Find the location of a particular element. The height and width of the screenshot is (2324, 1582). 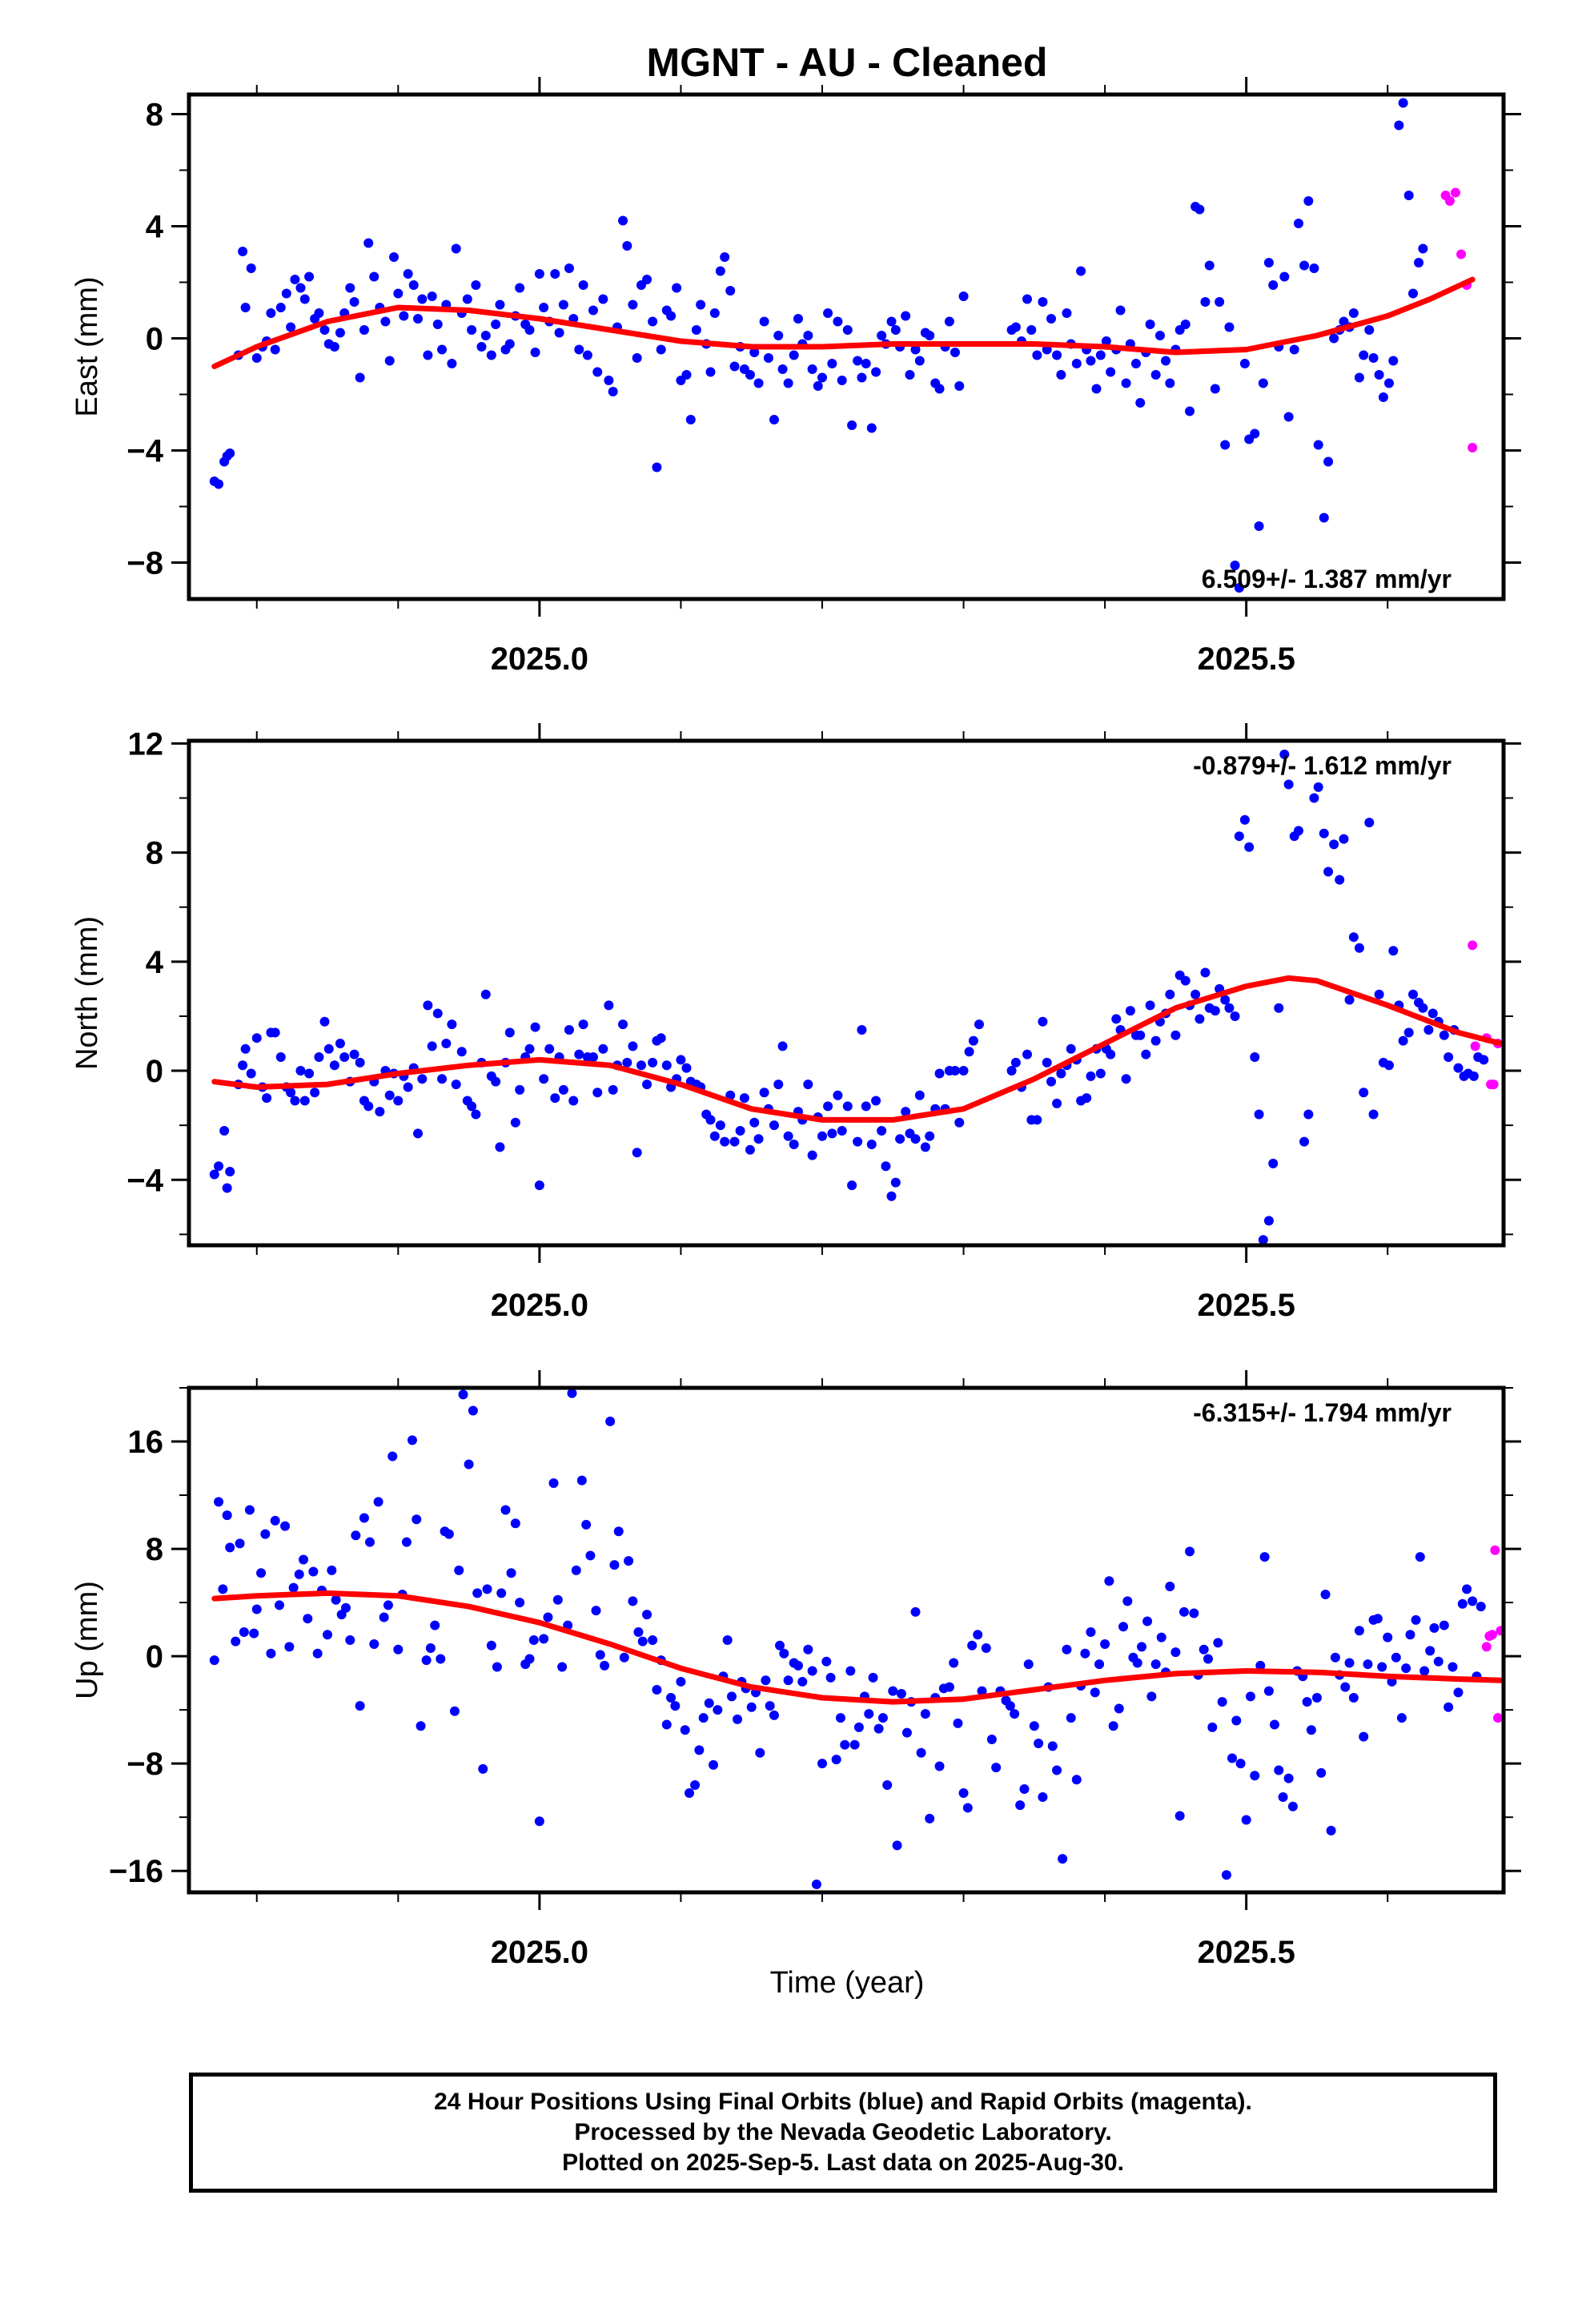

up-rapid-point is located at coordinates (1497, 1718).